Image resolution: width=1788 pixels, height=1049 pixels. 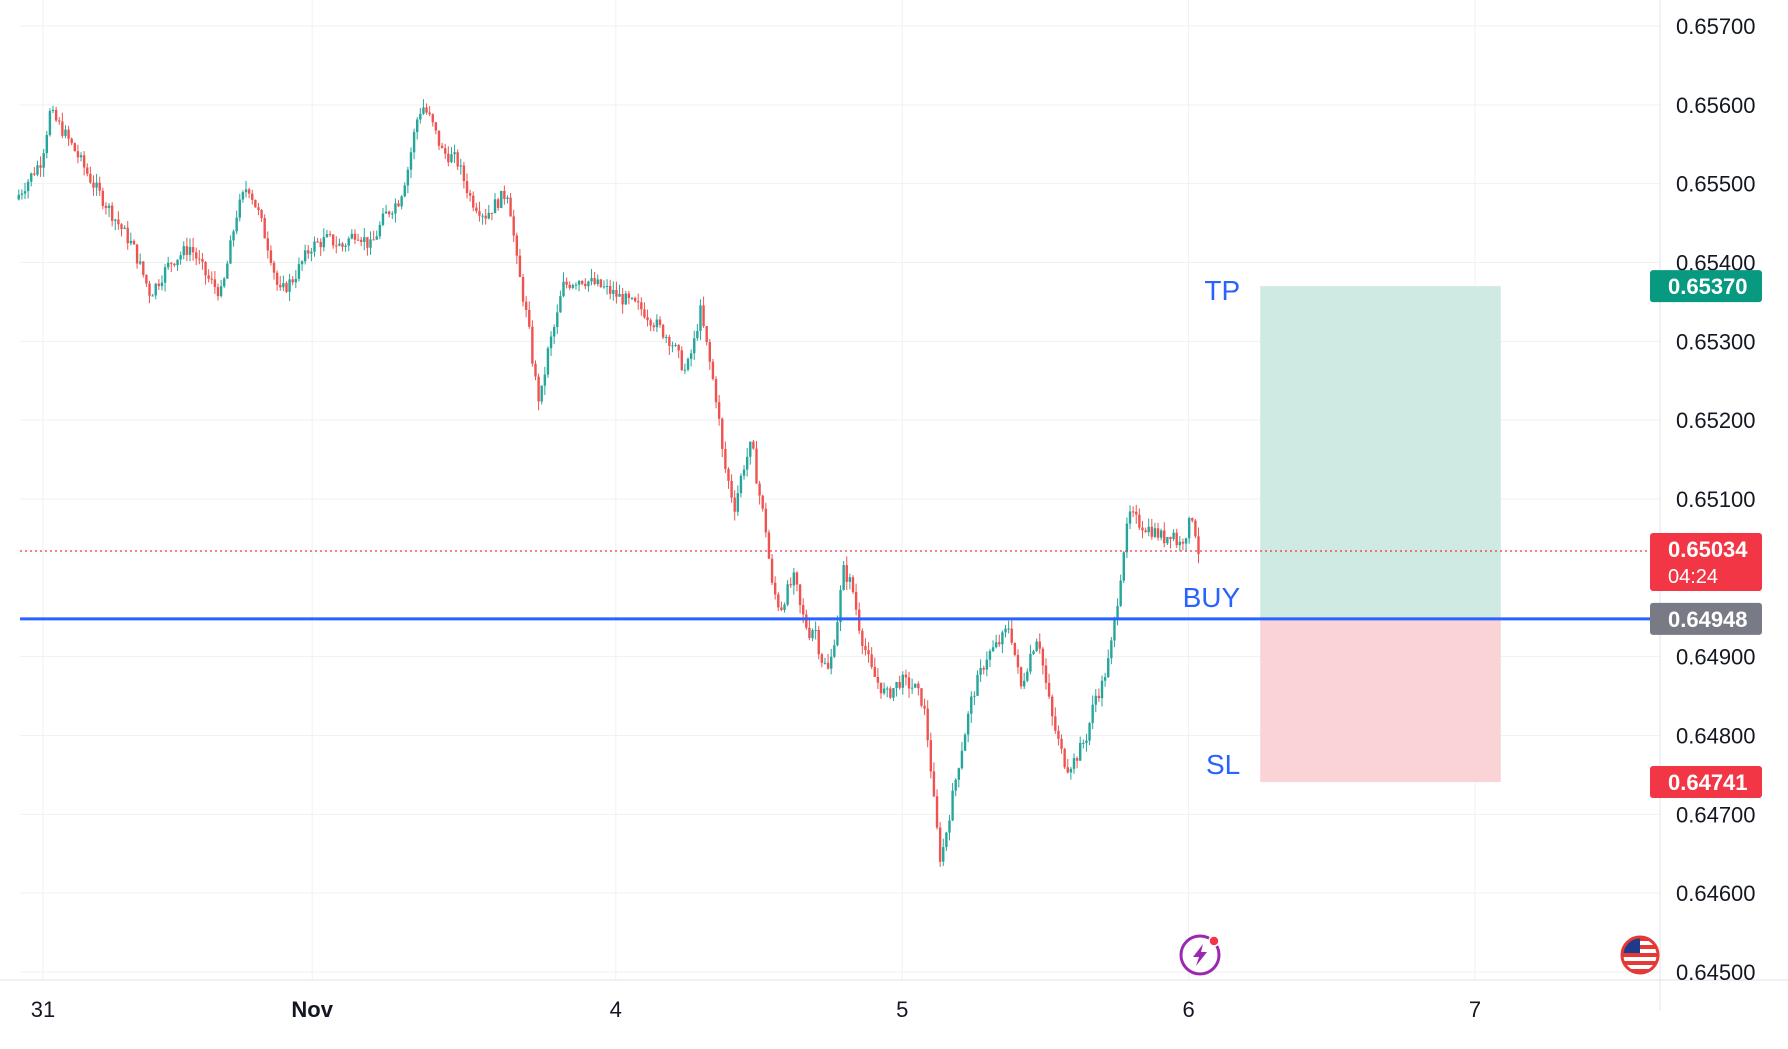 I want to click on lightning-icon, so click(x=1200, y=955).